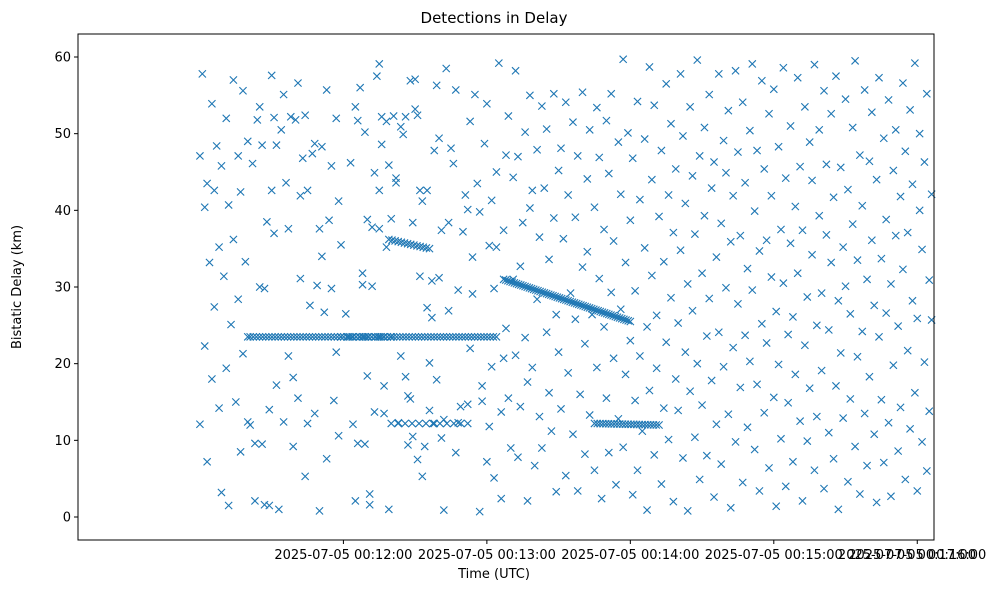  What do you see at coordinates (493, 574) in the screenshot?
I see `x-axis-label: Time (UTC)` at bounding box center [493, 574].